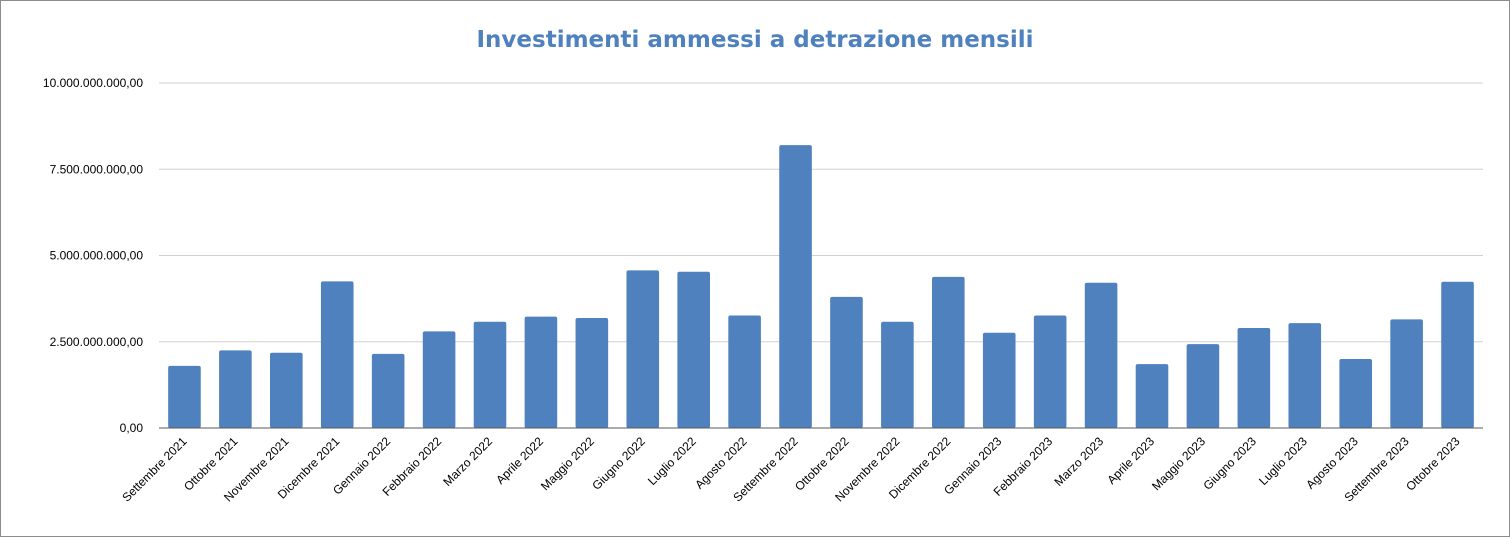 The image size is (1510, 537). Describe the element at coordinates (154, 469) in the screenshot. I see `x-tick-label: Settembre 2021` at that location.